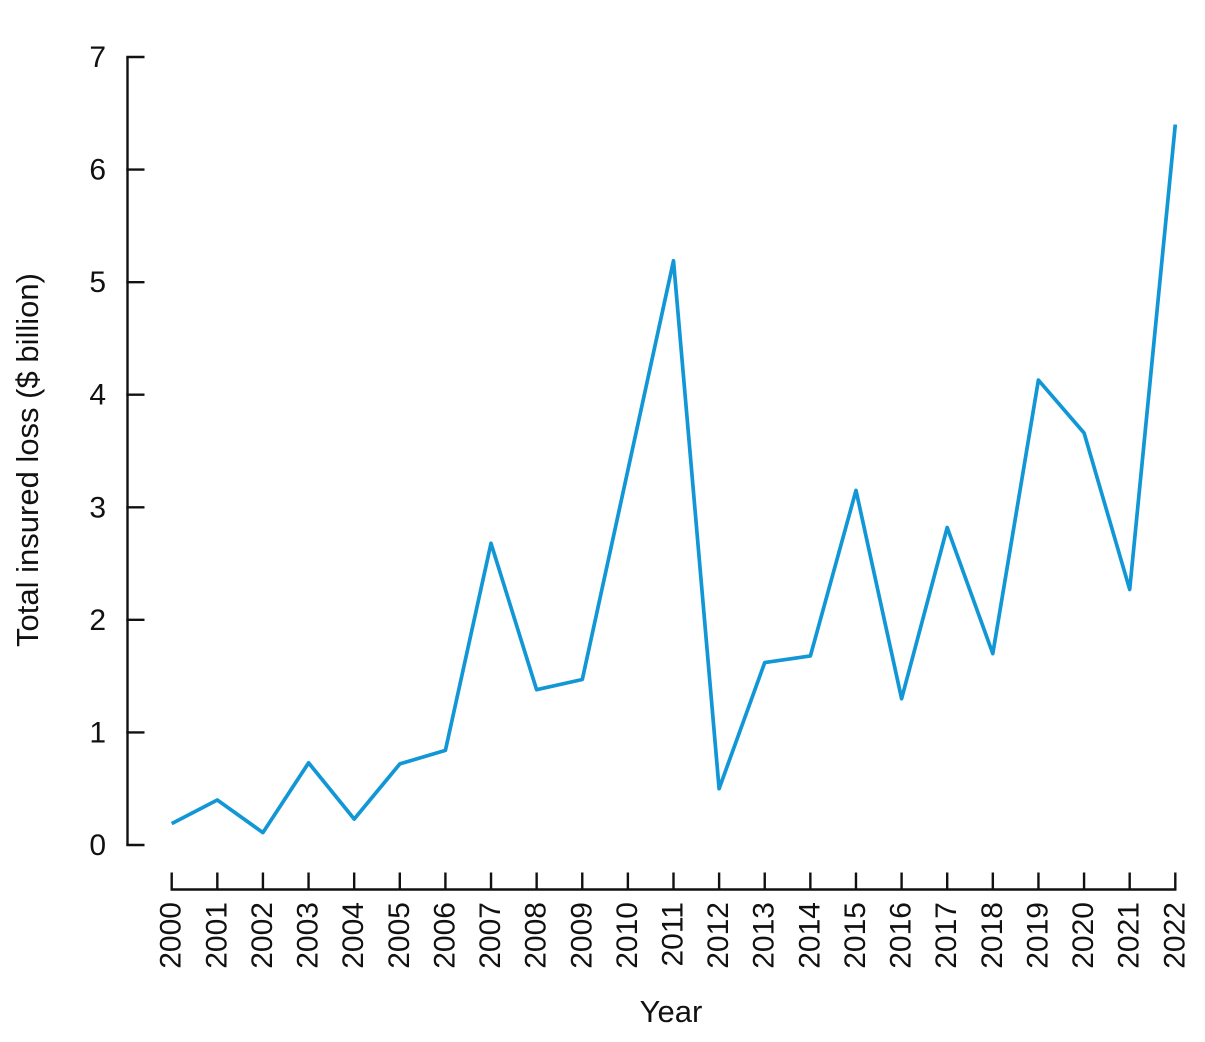  What do you see at coordinates (1083, 935) in the screenshot?
I see `x-tick-label: 2020` at bounding box center [1083, 935].